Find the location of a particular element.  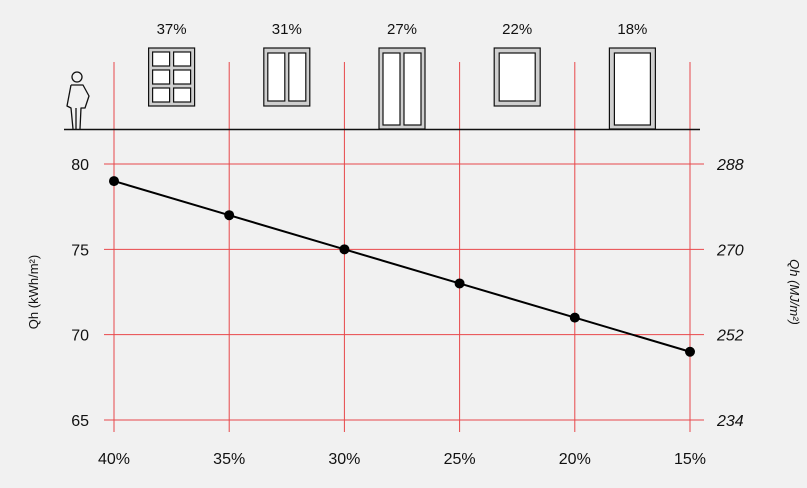

y-tick-label-left: 75 is located at coordinates (80, 250).